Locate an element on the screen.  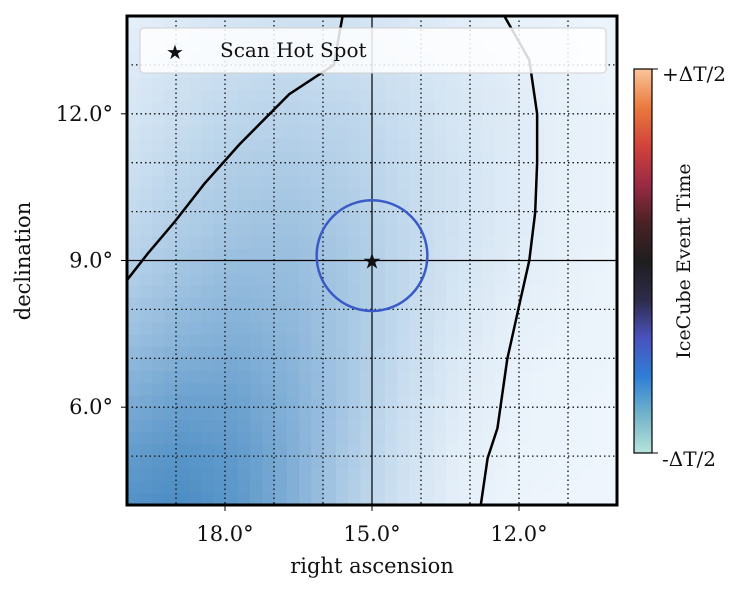
colorbar-gradient is located at coordinates (643, 261).